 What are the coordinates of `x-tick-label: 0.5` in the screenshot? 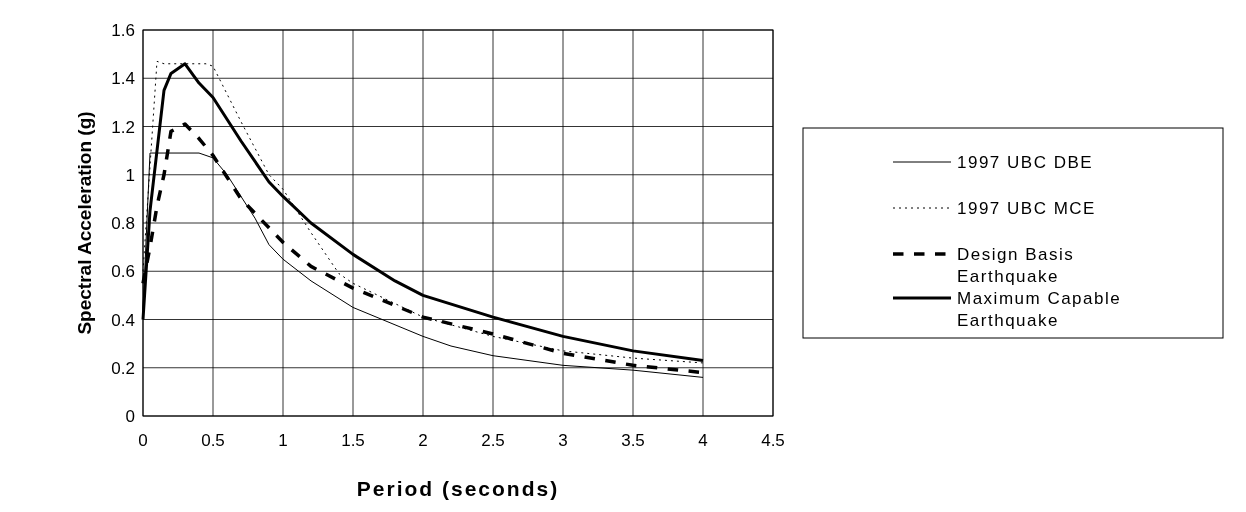 It's located at (213, 440).